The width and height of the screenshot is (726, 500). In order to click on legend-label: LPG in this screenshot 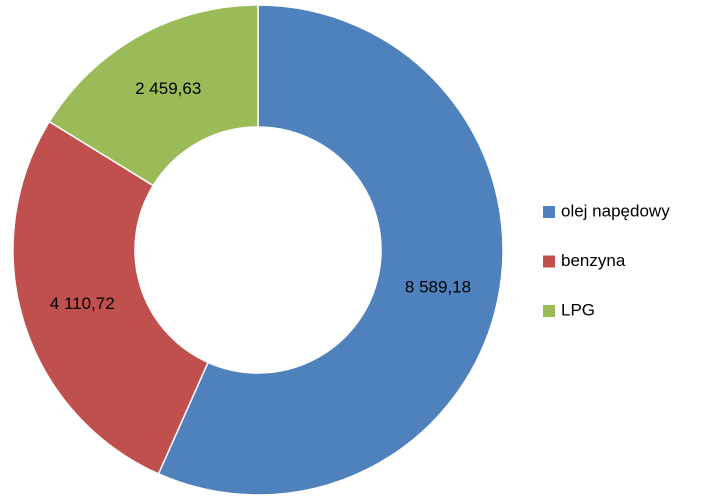, I will do `click(578, 309)`.